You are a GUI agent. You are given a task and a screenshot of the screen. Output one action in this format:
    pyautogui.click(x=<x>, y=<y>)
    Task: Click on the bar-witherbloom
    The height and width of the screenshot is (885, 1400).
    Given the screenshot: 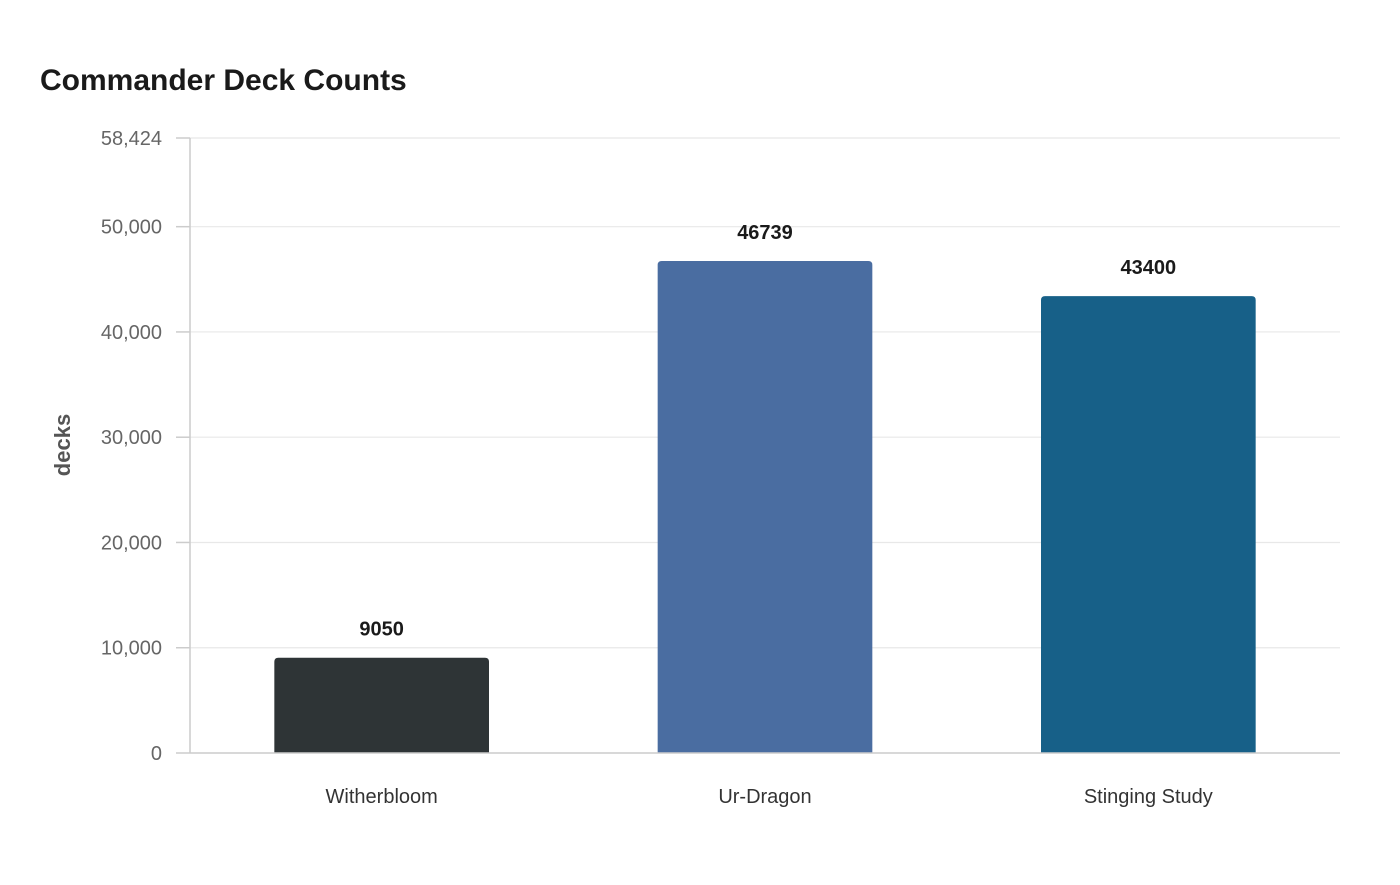 What is the action you would take?
    pyautogui.click(x=381, y=705)
    